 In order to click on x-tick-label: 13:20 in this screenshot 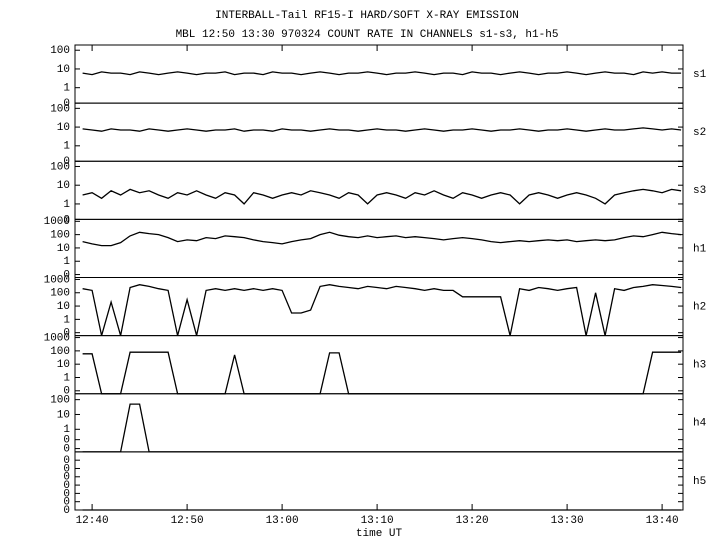, I will do `click(472, 521)`.